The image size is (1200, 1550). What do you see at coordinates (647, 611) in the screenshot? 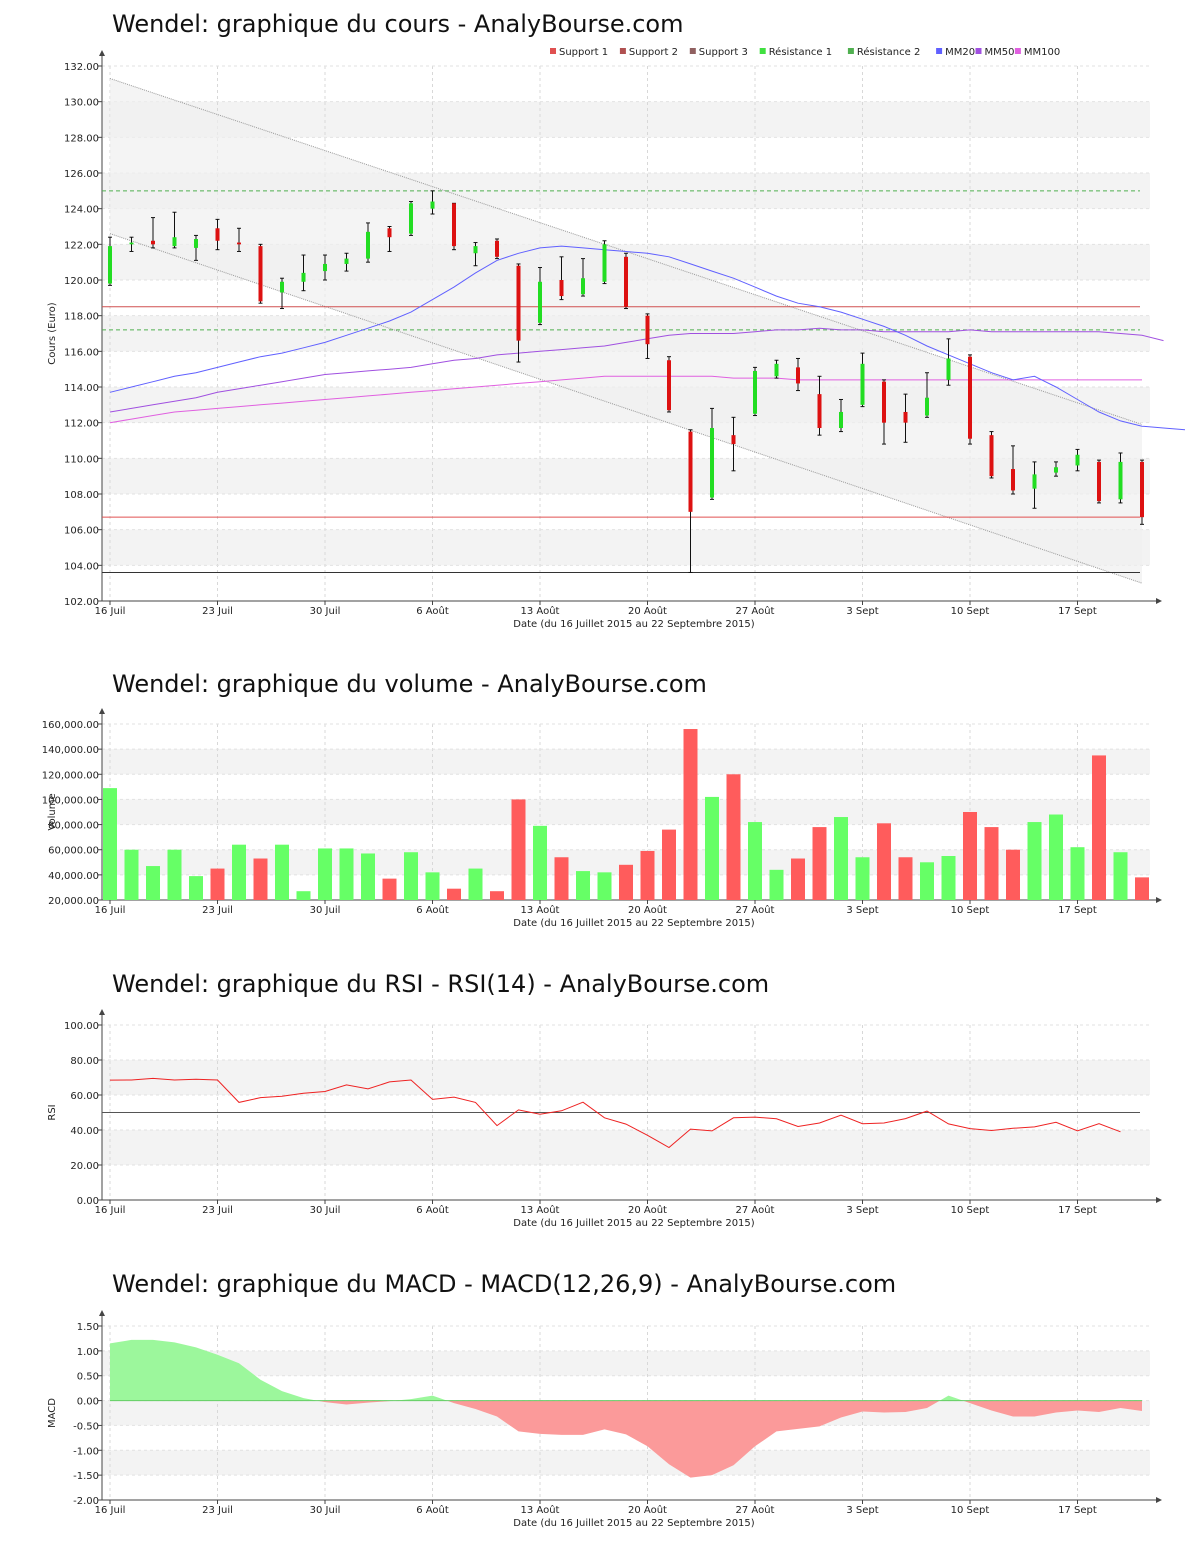
I see `price-xtick-label: 20 Août` at bounding box center [647, 611].